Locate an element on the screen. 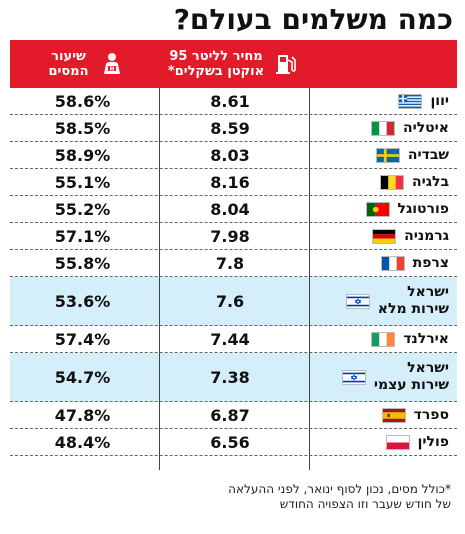 This screenshot has height=534, width=465. price-cell: 8.59 is located at coordinates (230, 128).